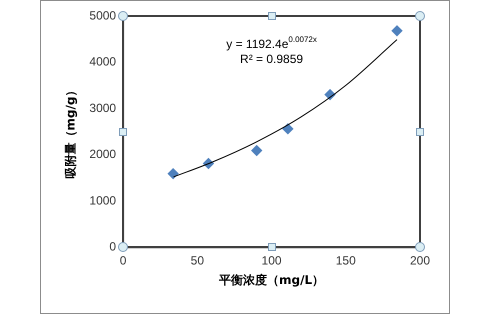  I want to click on x-axis-title: 平衡浓度（mg/L）, so click(271, 279).